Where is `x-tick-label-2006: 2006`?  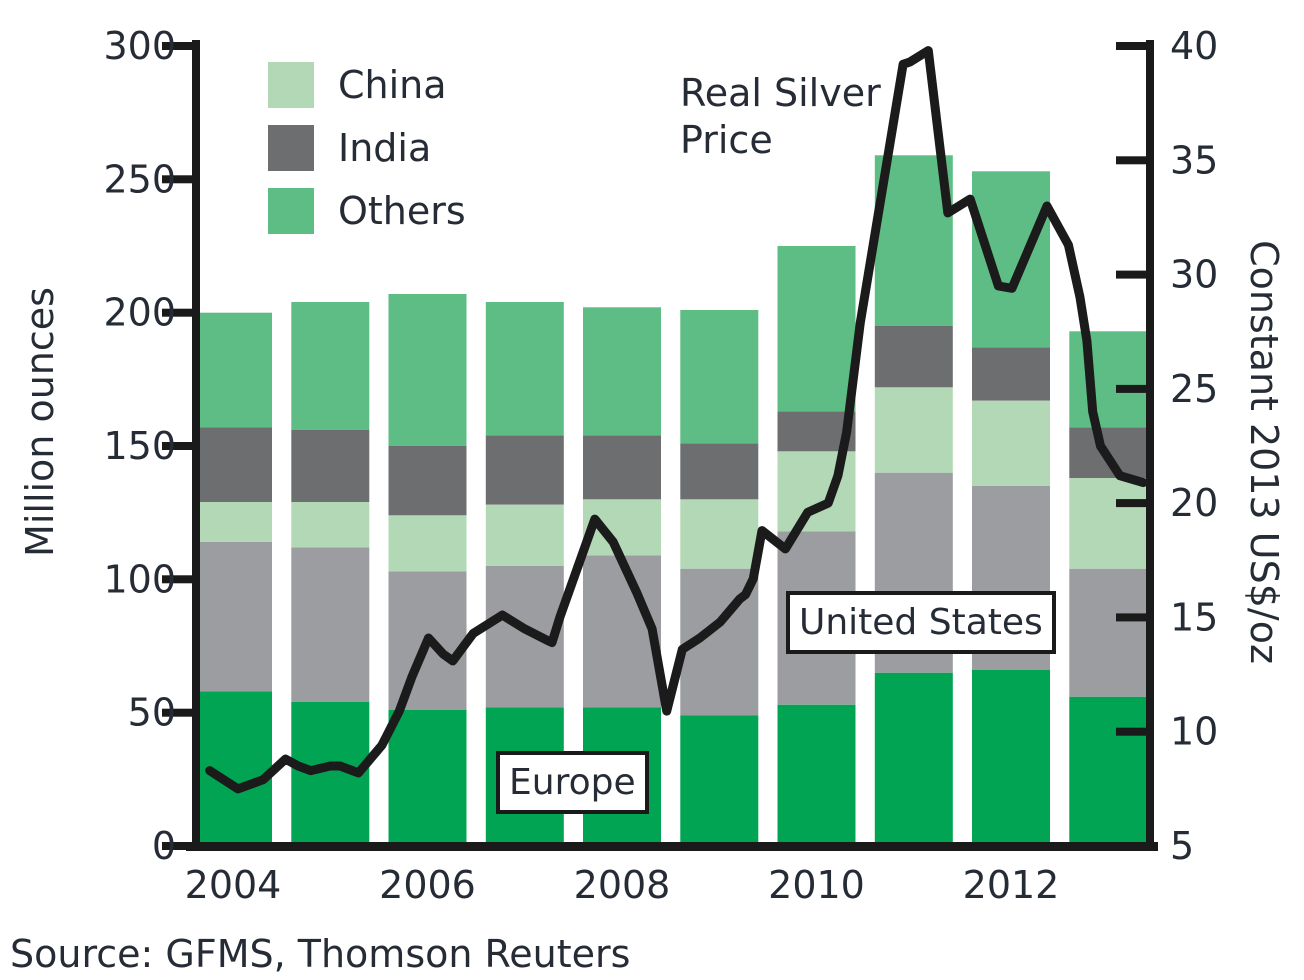
x-tick-label-2006: 2006 is located at coordinates (427, 885).